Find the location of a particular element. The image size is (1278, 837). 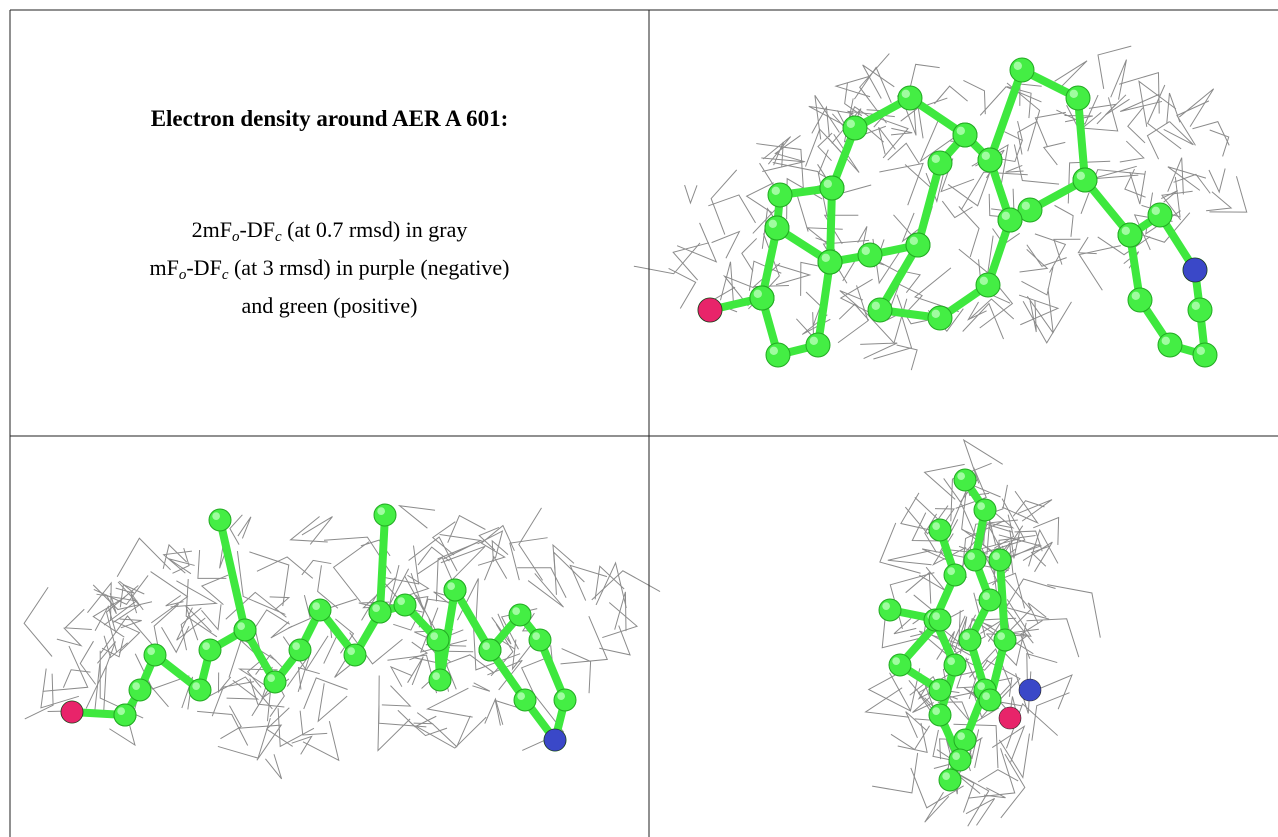

text-part: and green (positive) is located at coordinates (329, 305).